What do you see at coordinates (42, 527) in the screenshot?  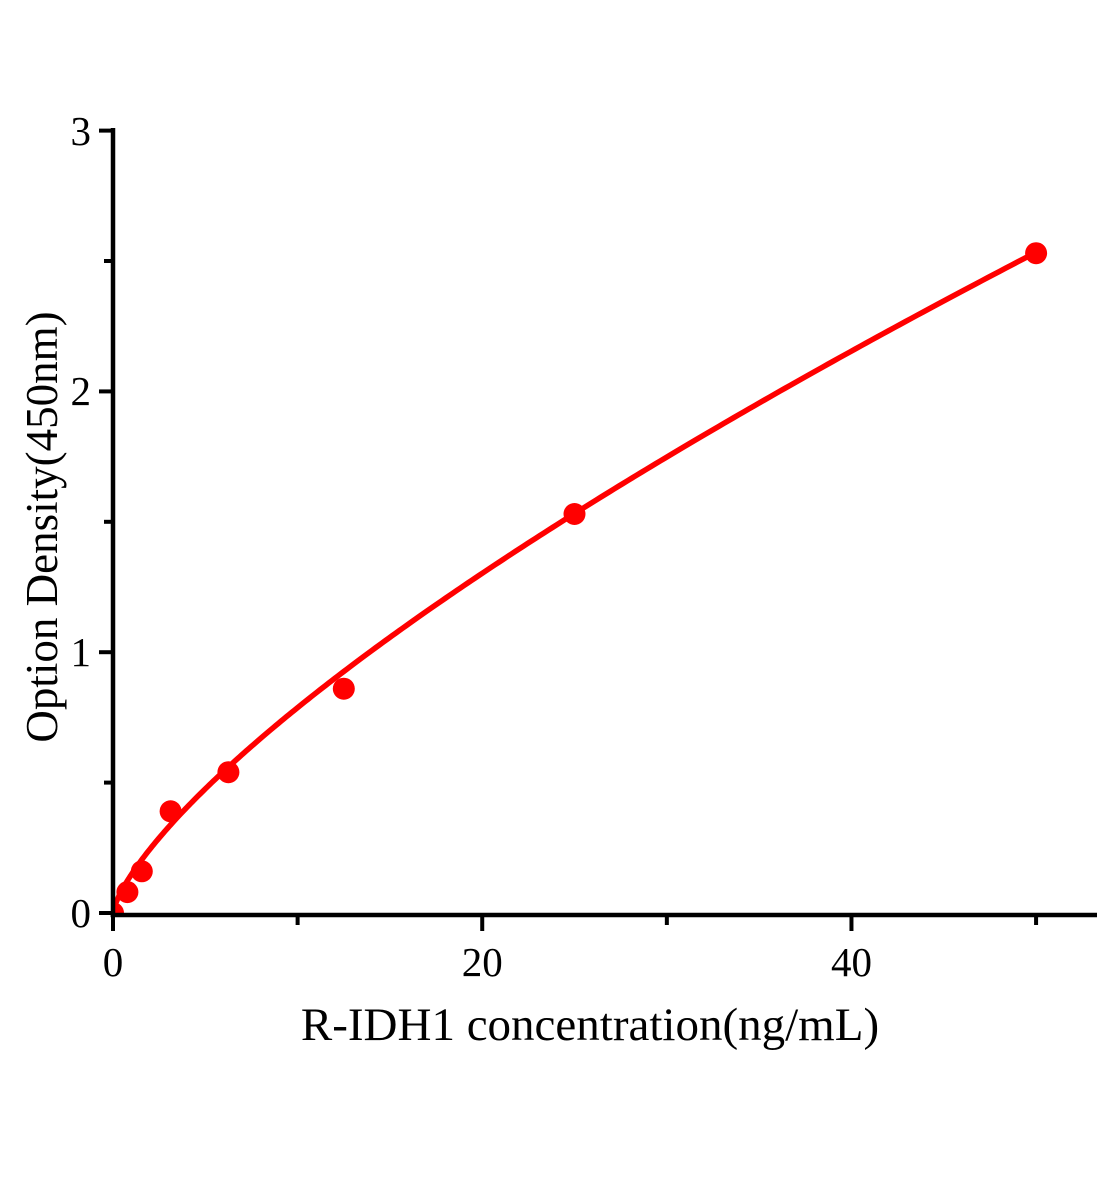 I see `y-axis-label: Option Density(450nm)` at bounding box center [42, 527].